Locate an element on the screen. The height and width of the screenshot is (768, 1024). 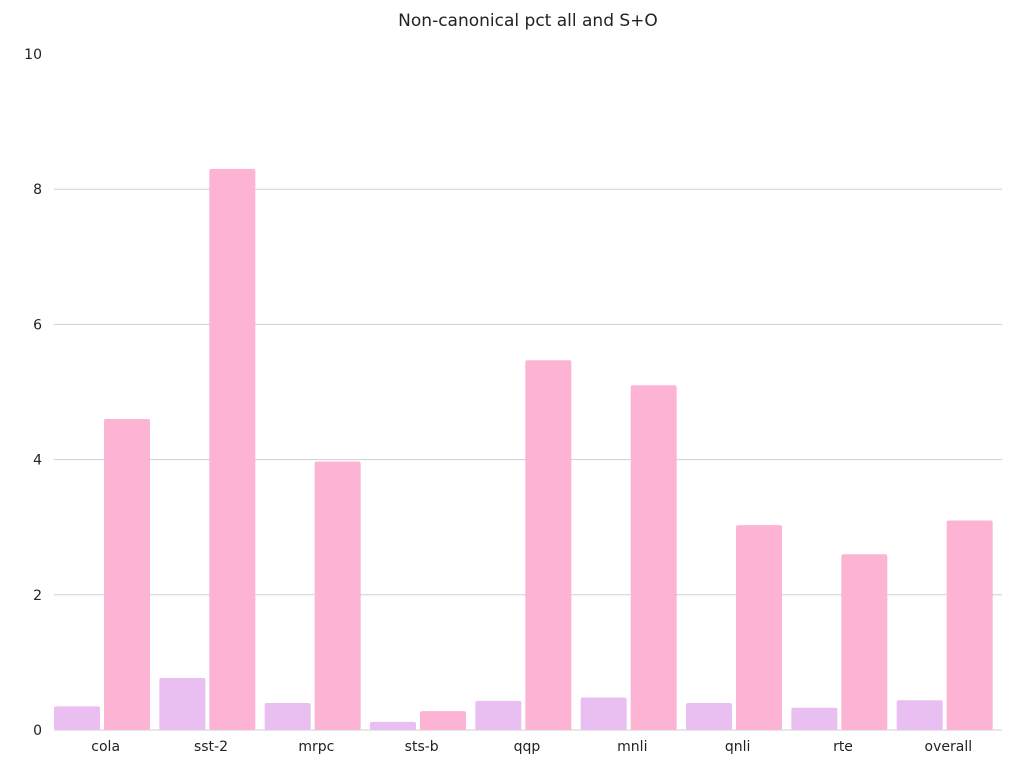
bar-series-2-qqp is located at coordinates (548, 545).